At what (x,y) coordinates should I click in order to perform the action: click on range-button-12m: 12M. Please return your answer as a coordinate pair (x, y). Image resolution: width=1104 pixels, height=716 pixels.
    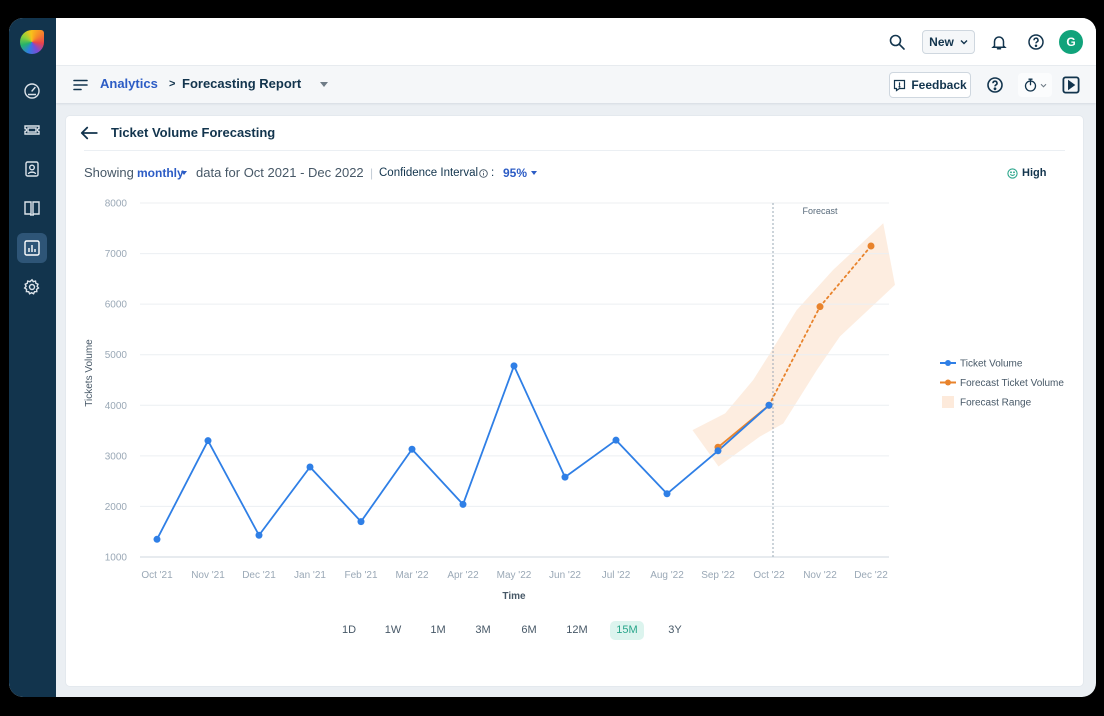
    Looking at the image, I should click on (577, 630).